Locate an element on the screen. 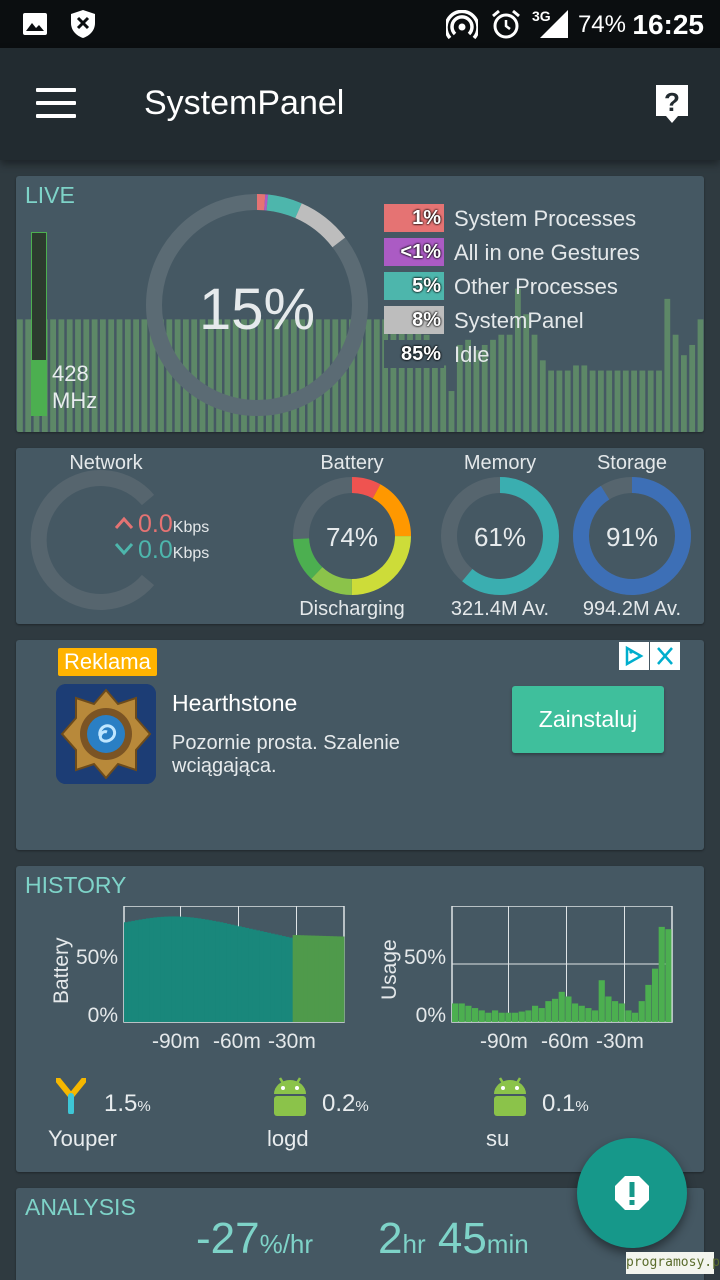 Image resolution: width=720 pixels, height=1280 pixels. storage-available: 994.2M Av. is located at coordinates (632, 609).